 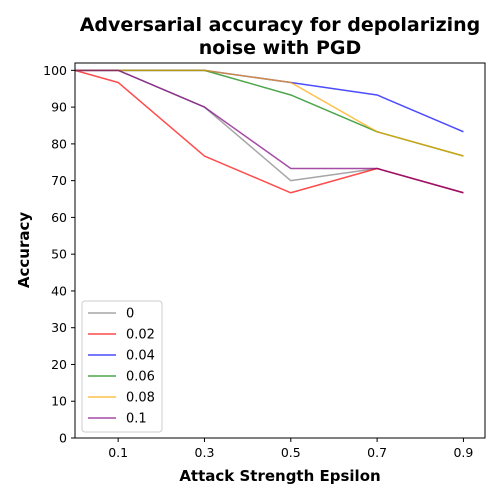 What do you see at coordinates (59, 107) in the screenshot?
I see `y-tick-label: 90` at bounding box center [59, 107].